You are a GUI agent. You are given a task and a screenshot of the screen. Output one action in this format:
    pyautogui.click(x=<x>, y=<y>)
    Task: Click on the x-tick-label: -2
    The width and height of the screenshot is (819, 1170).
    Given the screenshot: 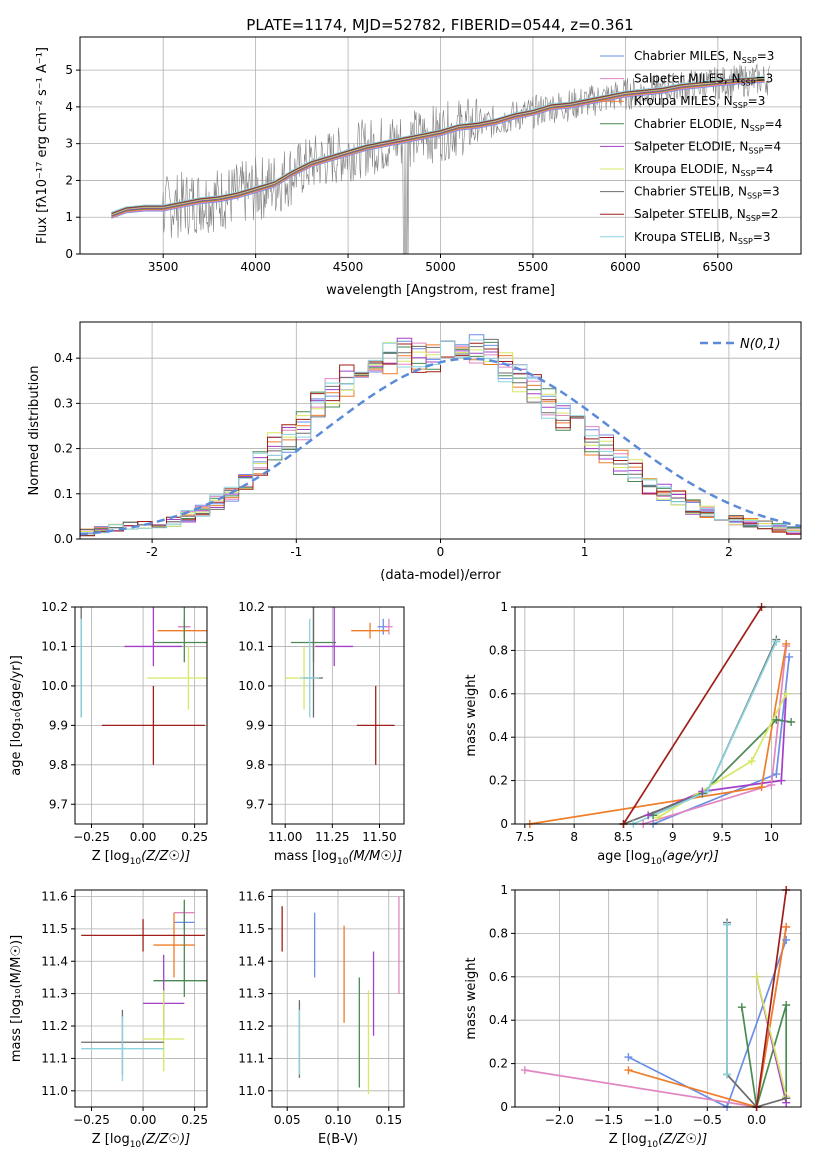 What is the action you would take?
    pyautogui.click(x=152, y=552)
    